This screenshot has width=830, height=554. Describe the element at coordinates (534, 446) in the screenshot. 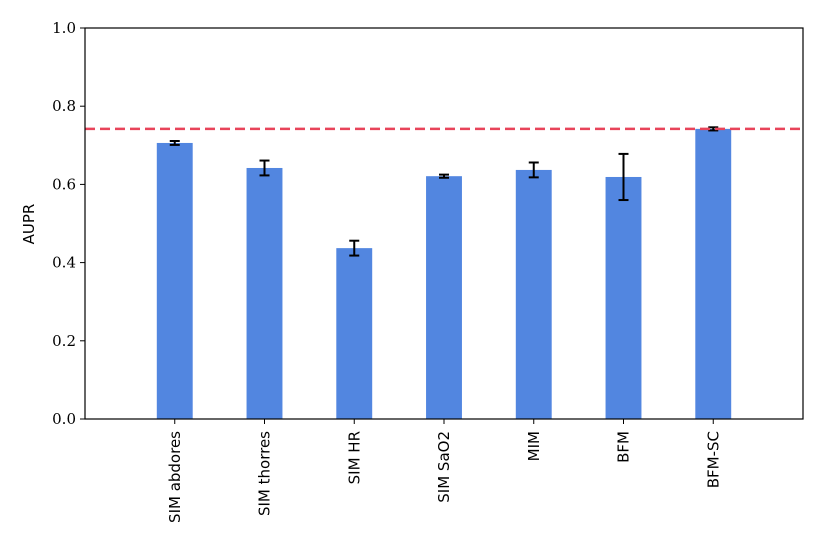

I see `x-tick-label: MIM` at that location.